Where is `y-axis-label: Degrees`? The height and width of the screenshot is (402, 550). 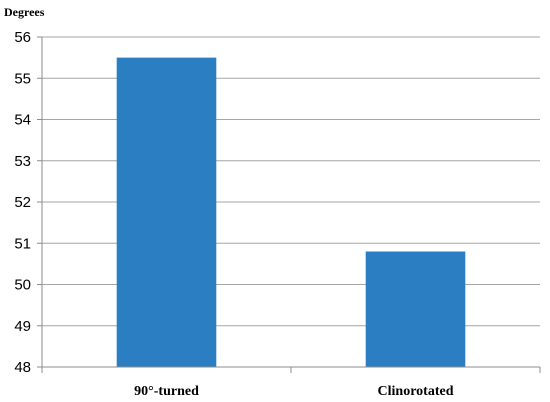 y-axis-label: Degrees is located at coordinates (24, 12).